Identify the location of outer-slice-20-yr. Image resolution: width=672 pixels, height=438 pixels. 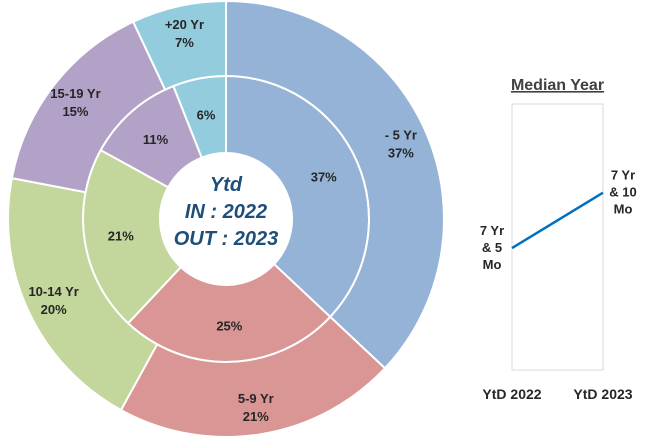
(179, 45).